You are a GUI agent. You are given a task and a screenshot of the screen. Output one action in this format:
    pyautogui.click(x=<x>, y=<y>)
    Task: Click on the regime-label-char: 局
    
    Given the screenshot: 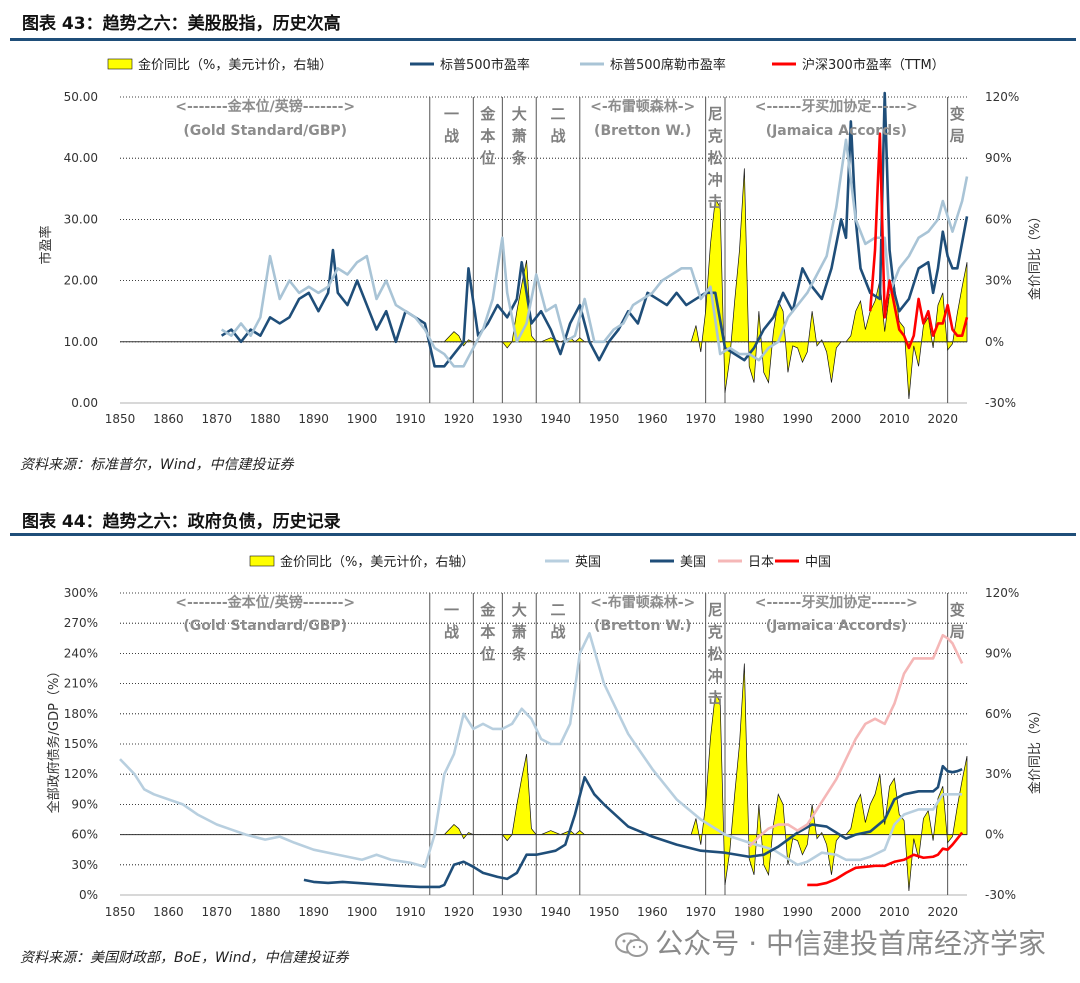 What is the action you would take?
    pyautogui.click(x=957, y=136)
    